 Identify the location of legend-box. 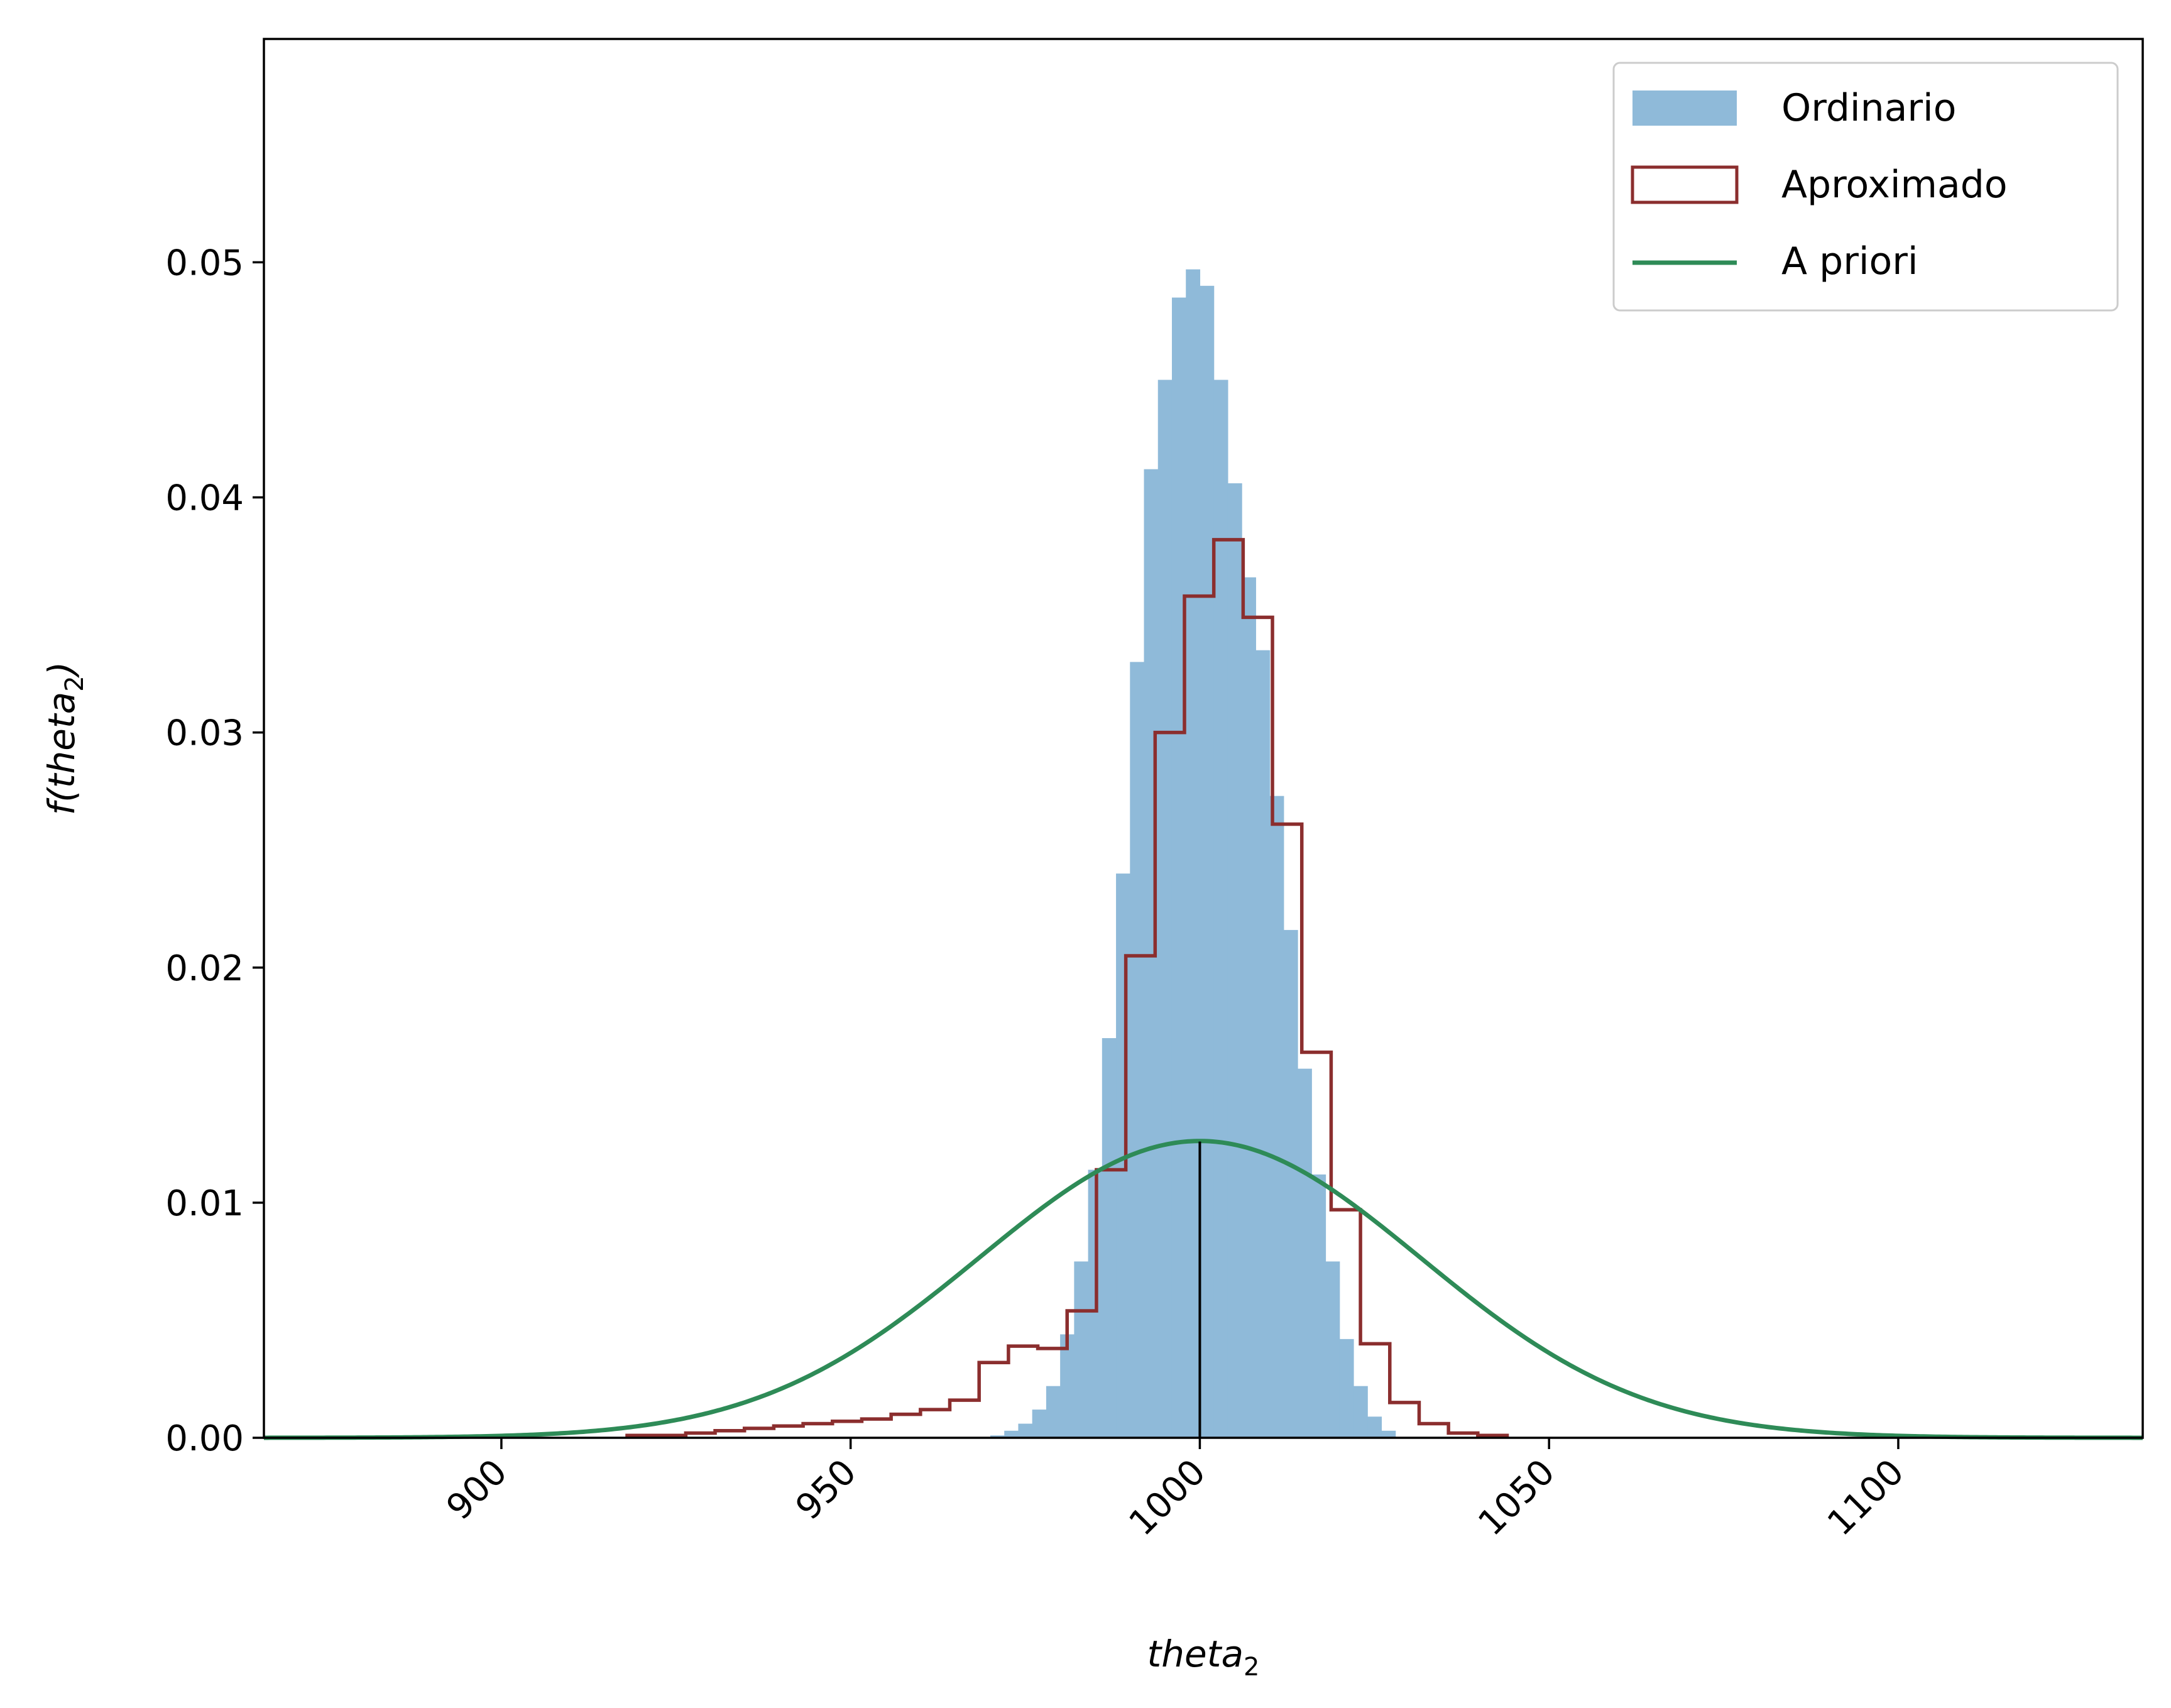
(1865, 187).